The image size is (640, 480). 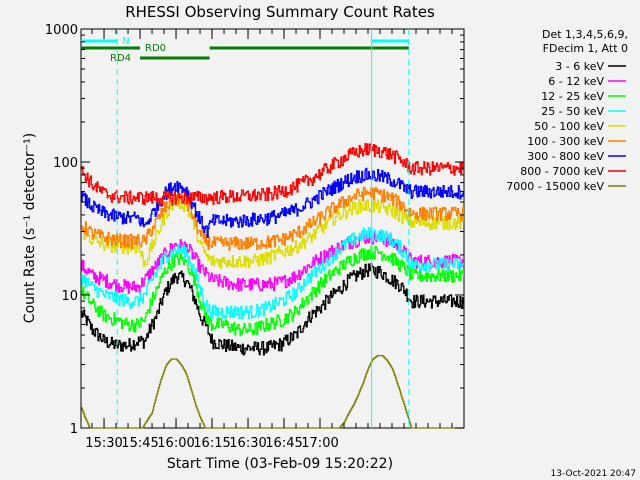 I want to click on y-axis-label: Count Rate (s⁻¹ detector⁻¹), so click(x=30, y=228).